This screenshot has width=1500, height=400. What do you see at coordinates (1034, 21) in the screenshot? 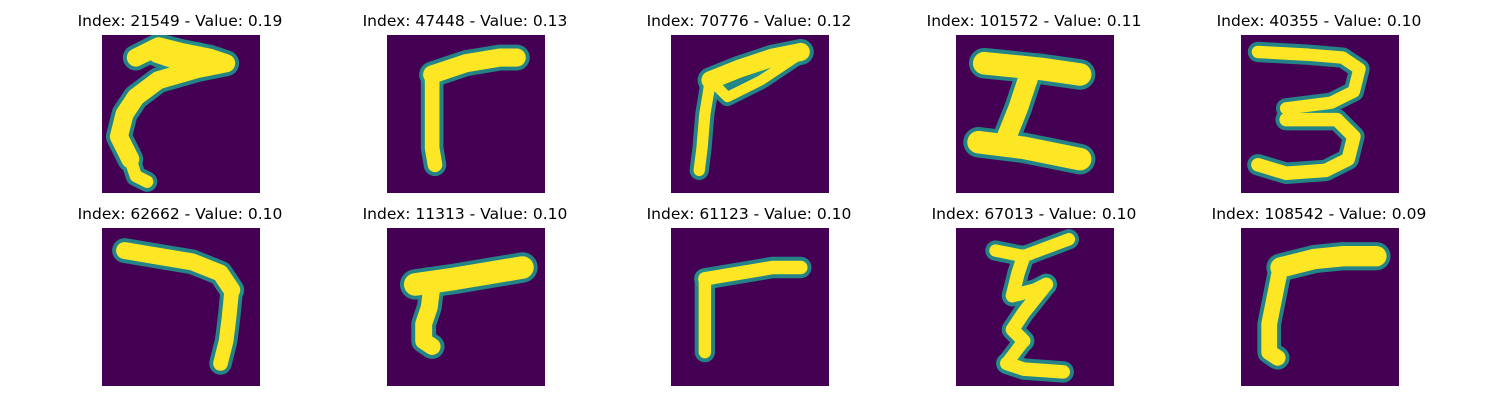
I see `panel-title: Index: 101572 - Value: 0.11` at bounding box center [1034, 21].